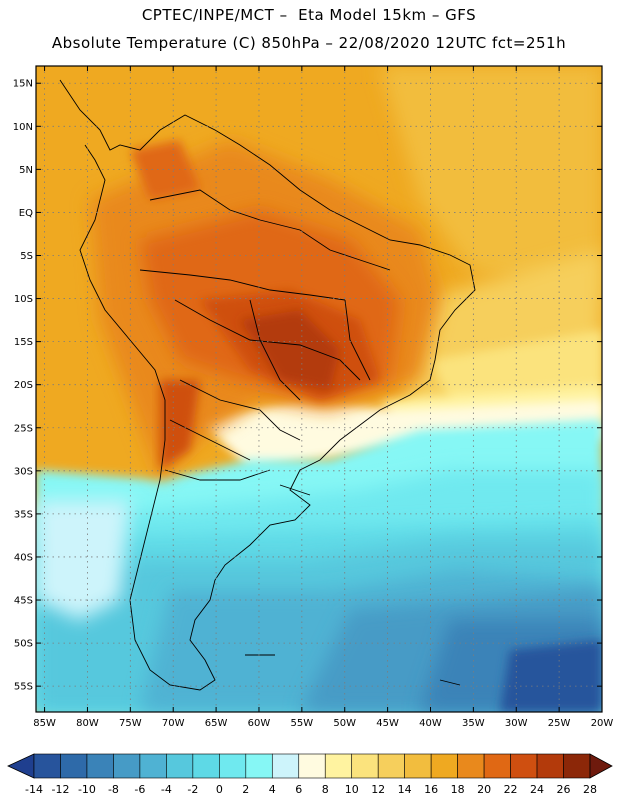 This screenshot has width=618, height=800. What do you see at coordinates (173, 723) in the screenshot?
I see `longitude-label: 70W` at bounding box center [173, 723].